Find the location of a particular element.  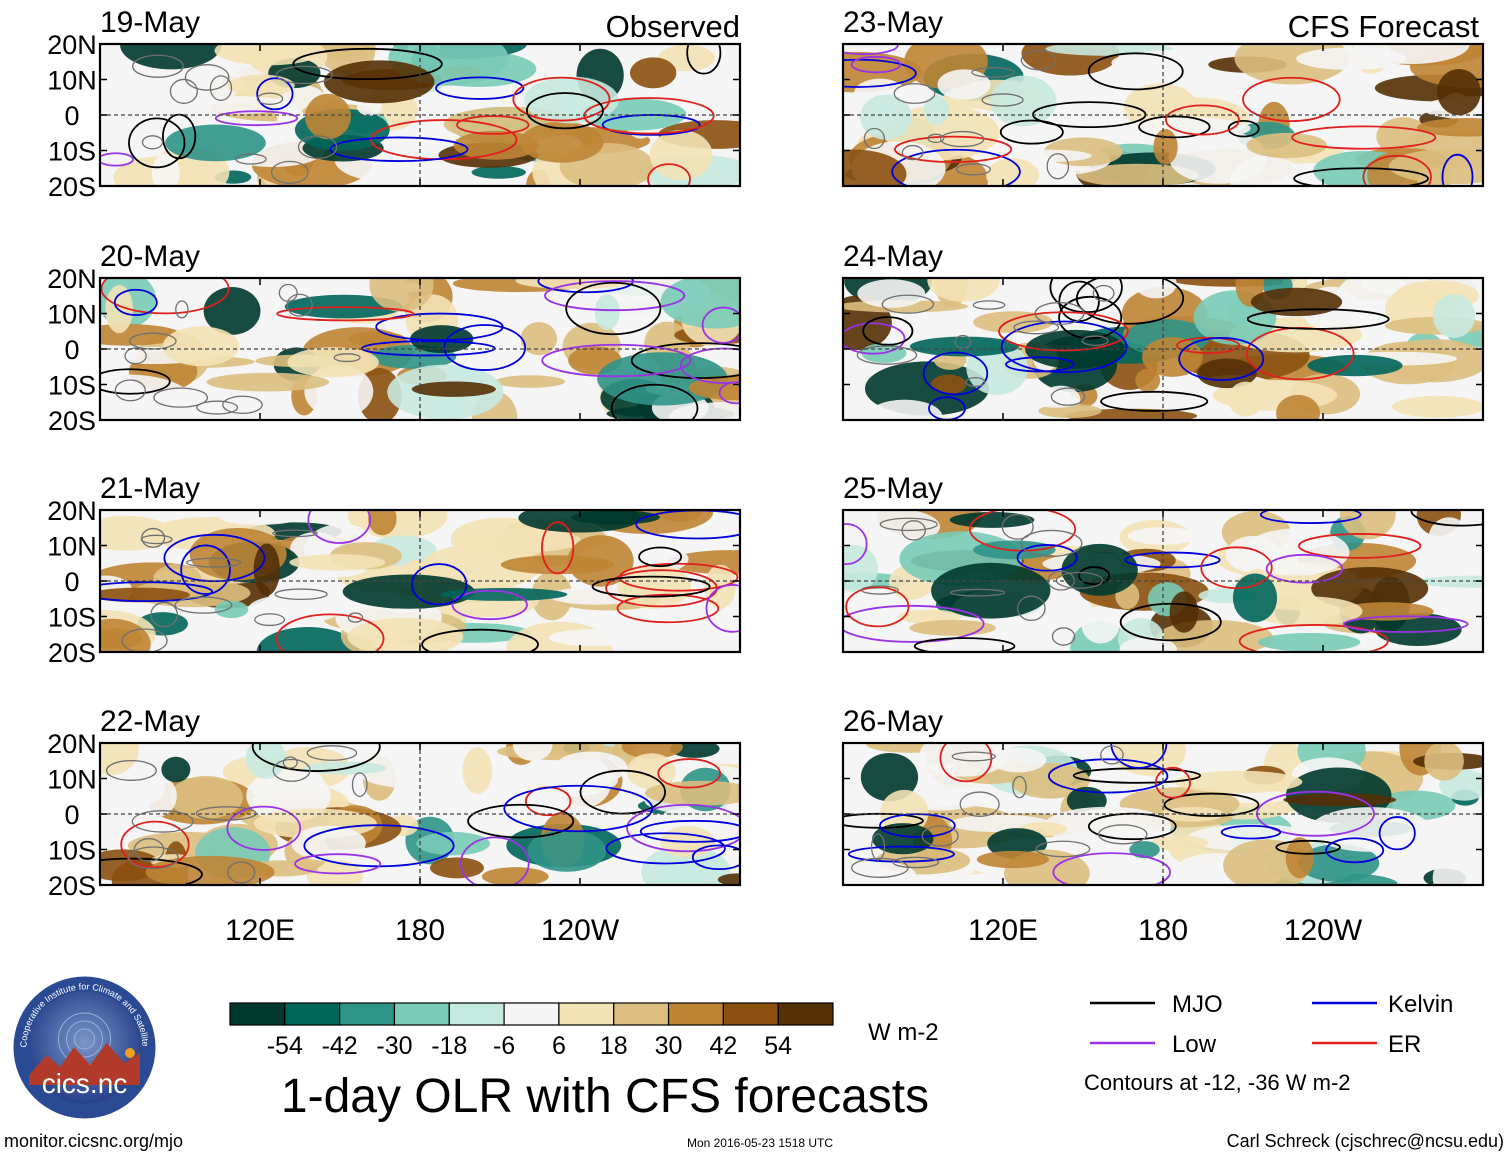

lat-tick-label: 20S is located at coordinates (72, 421).